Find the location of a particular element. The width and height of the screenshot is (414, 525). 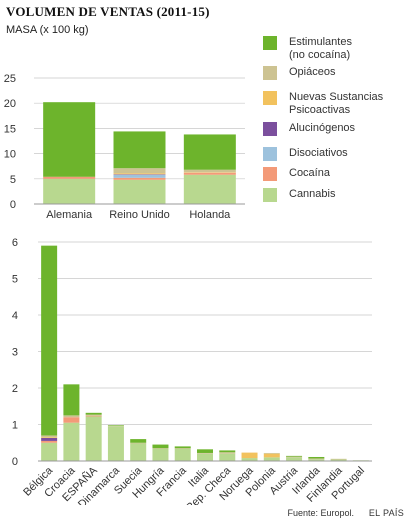

legend-swatch-alucinogenos is located at coordinates (270, 129).